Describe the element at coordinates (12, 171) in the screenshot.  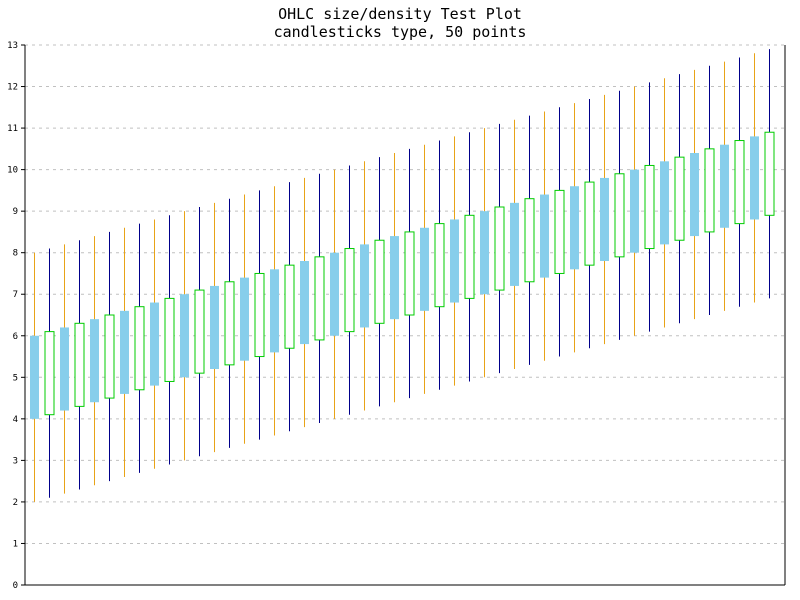
I see `y-tick-label: 10` at that location.